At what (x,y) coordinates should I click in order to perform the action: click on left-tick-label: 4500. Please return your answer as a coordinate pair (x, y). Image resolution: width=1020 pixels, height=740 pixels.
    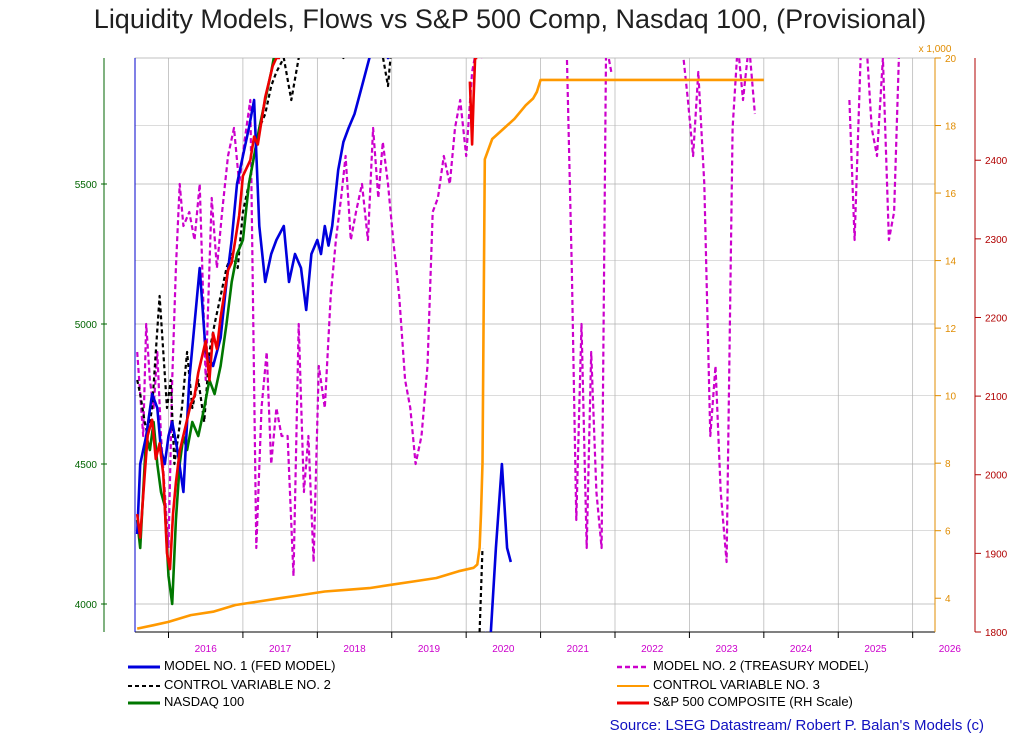
    Looking at the image, I should click on (86, 465).